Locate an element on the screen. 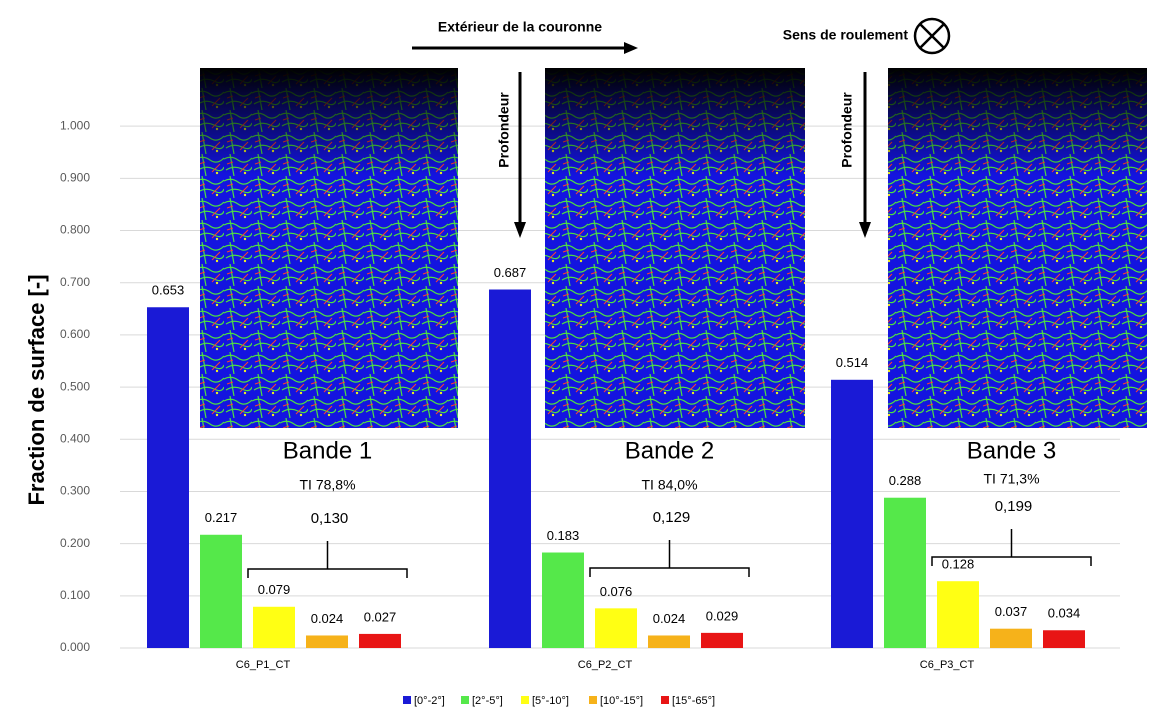 The width and height of the screenshot is (1155, 718). y-tick-label: 0.800 is located at coordinates (75, 230).